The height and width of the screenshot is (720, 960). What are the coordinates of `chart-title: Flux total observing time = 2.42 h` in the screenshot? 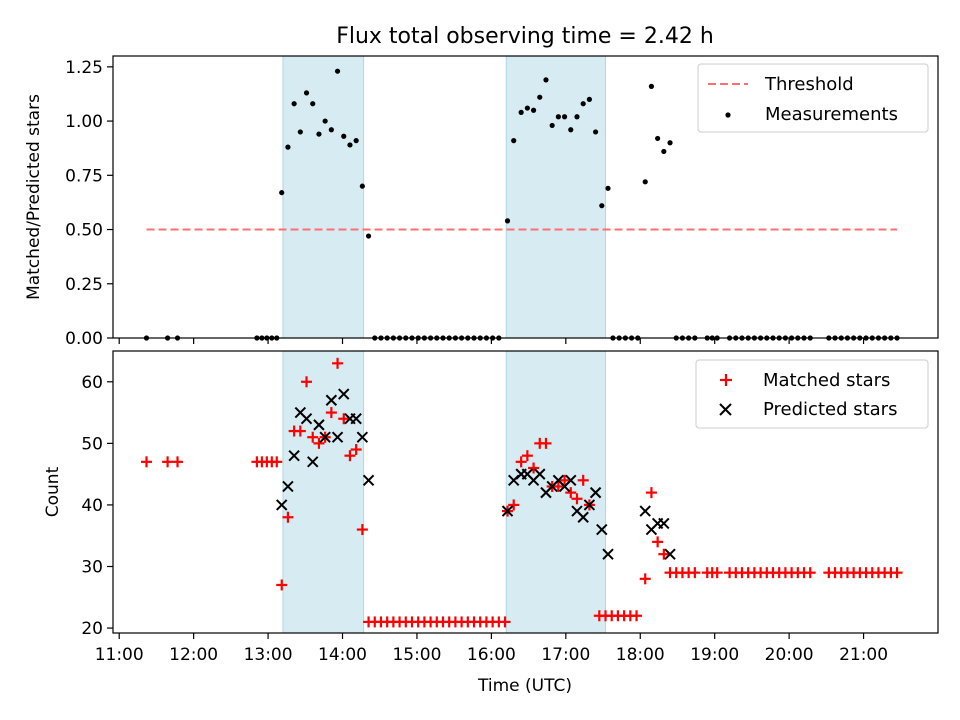 It's located at (525, 36).